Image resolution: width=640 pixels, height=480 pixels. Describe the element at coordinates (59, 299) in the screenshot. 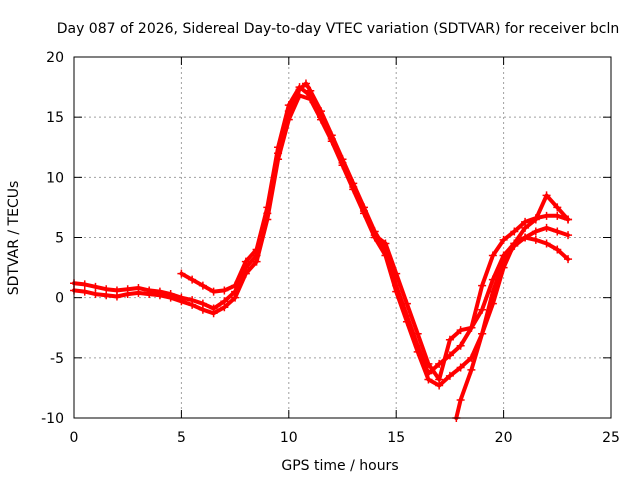

I see `y-tick-label: 0` at that location.